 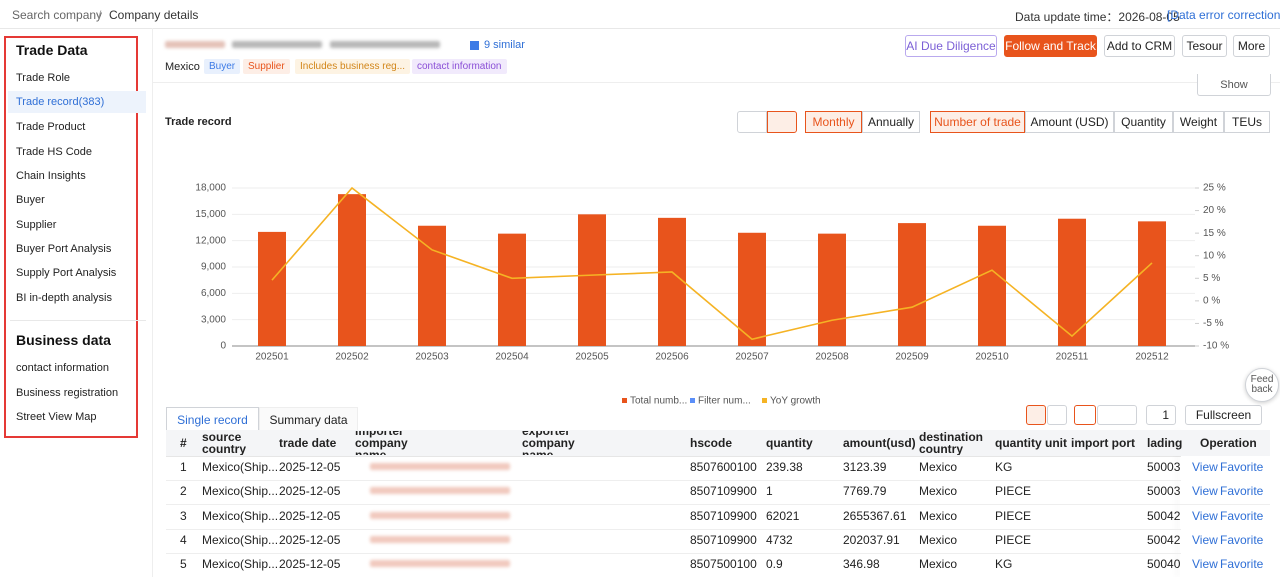 What do you see at coordinates (951, 46) in the screenshot?
I see `action-button: AI Due Diligence` at bounding box center [951, 46].